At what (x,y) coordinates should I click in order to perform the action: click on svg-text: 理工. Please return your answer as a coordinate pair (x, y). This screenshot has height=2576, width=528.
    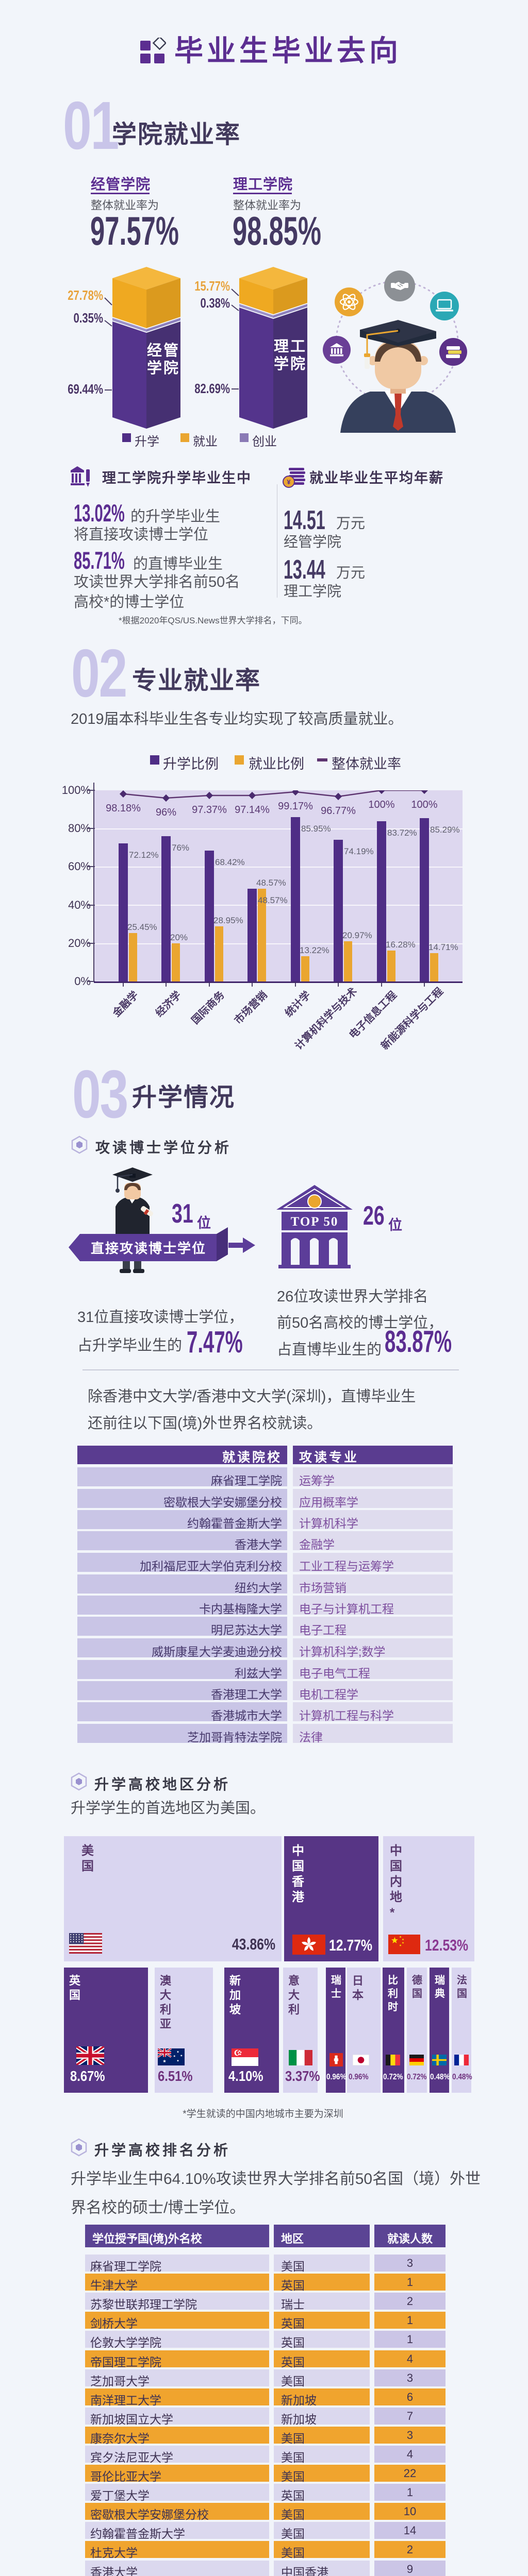
    Looking at the image, I should click on (290, 346).